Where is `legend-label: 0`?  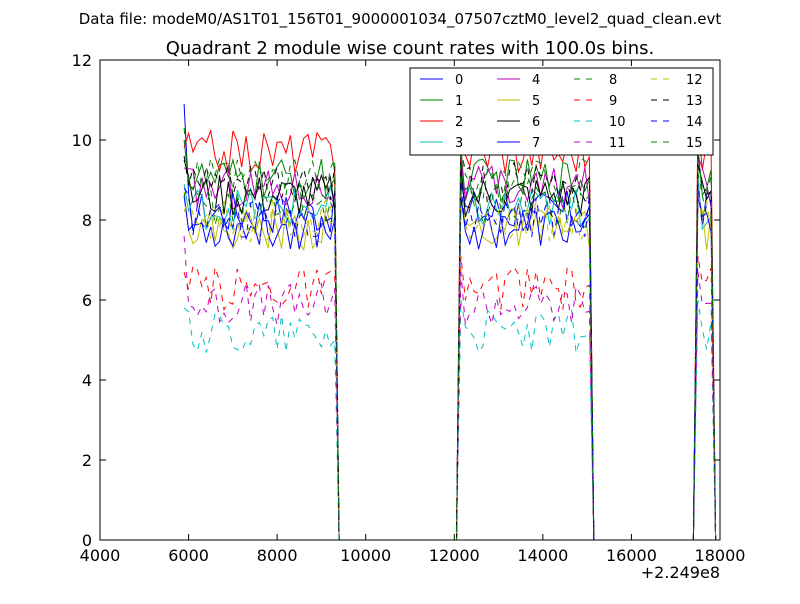
legend-label: 0 is located at coordinates (459, 80).